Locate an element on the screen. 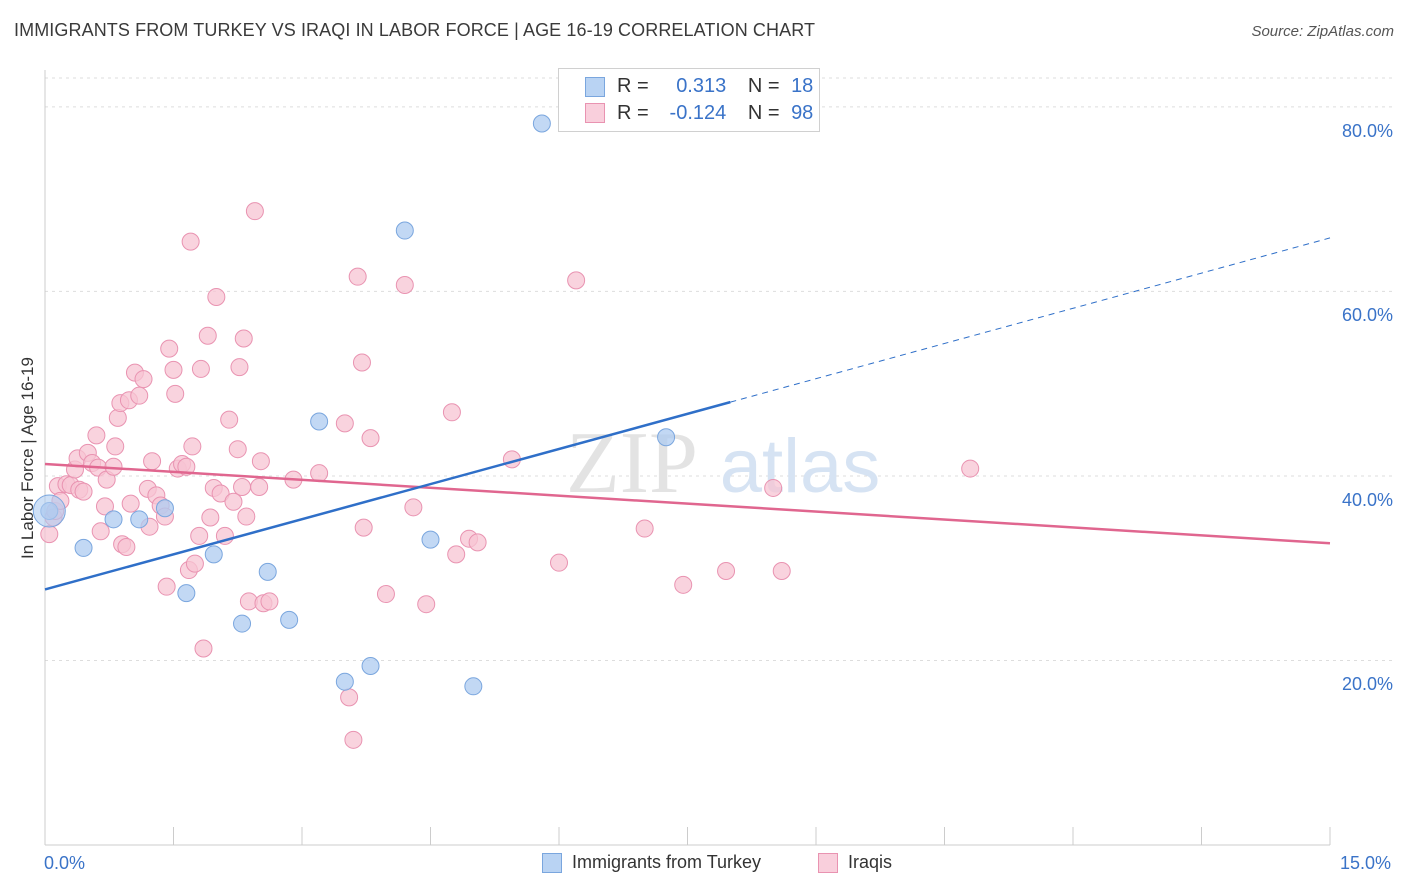  legend-label-turkey: Immigrants from Turkey is located at coordinates (667, 862).